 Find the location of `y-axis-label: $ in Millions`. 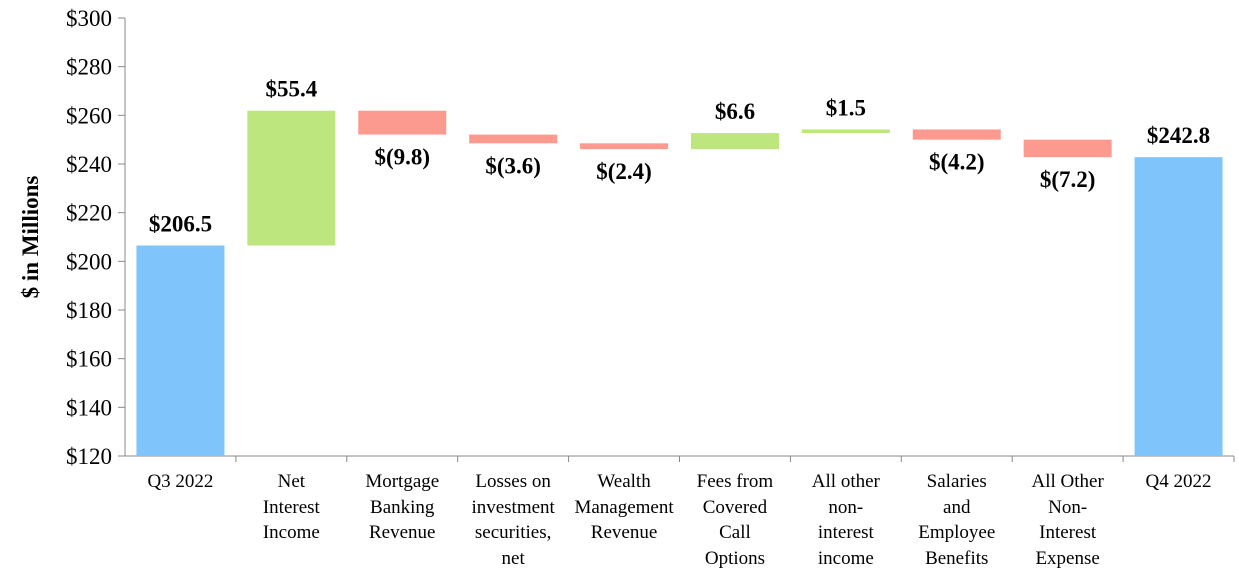

y-axis-label: $ in Millions is located at coordinates (30, 237).